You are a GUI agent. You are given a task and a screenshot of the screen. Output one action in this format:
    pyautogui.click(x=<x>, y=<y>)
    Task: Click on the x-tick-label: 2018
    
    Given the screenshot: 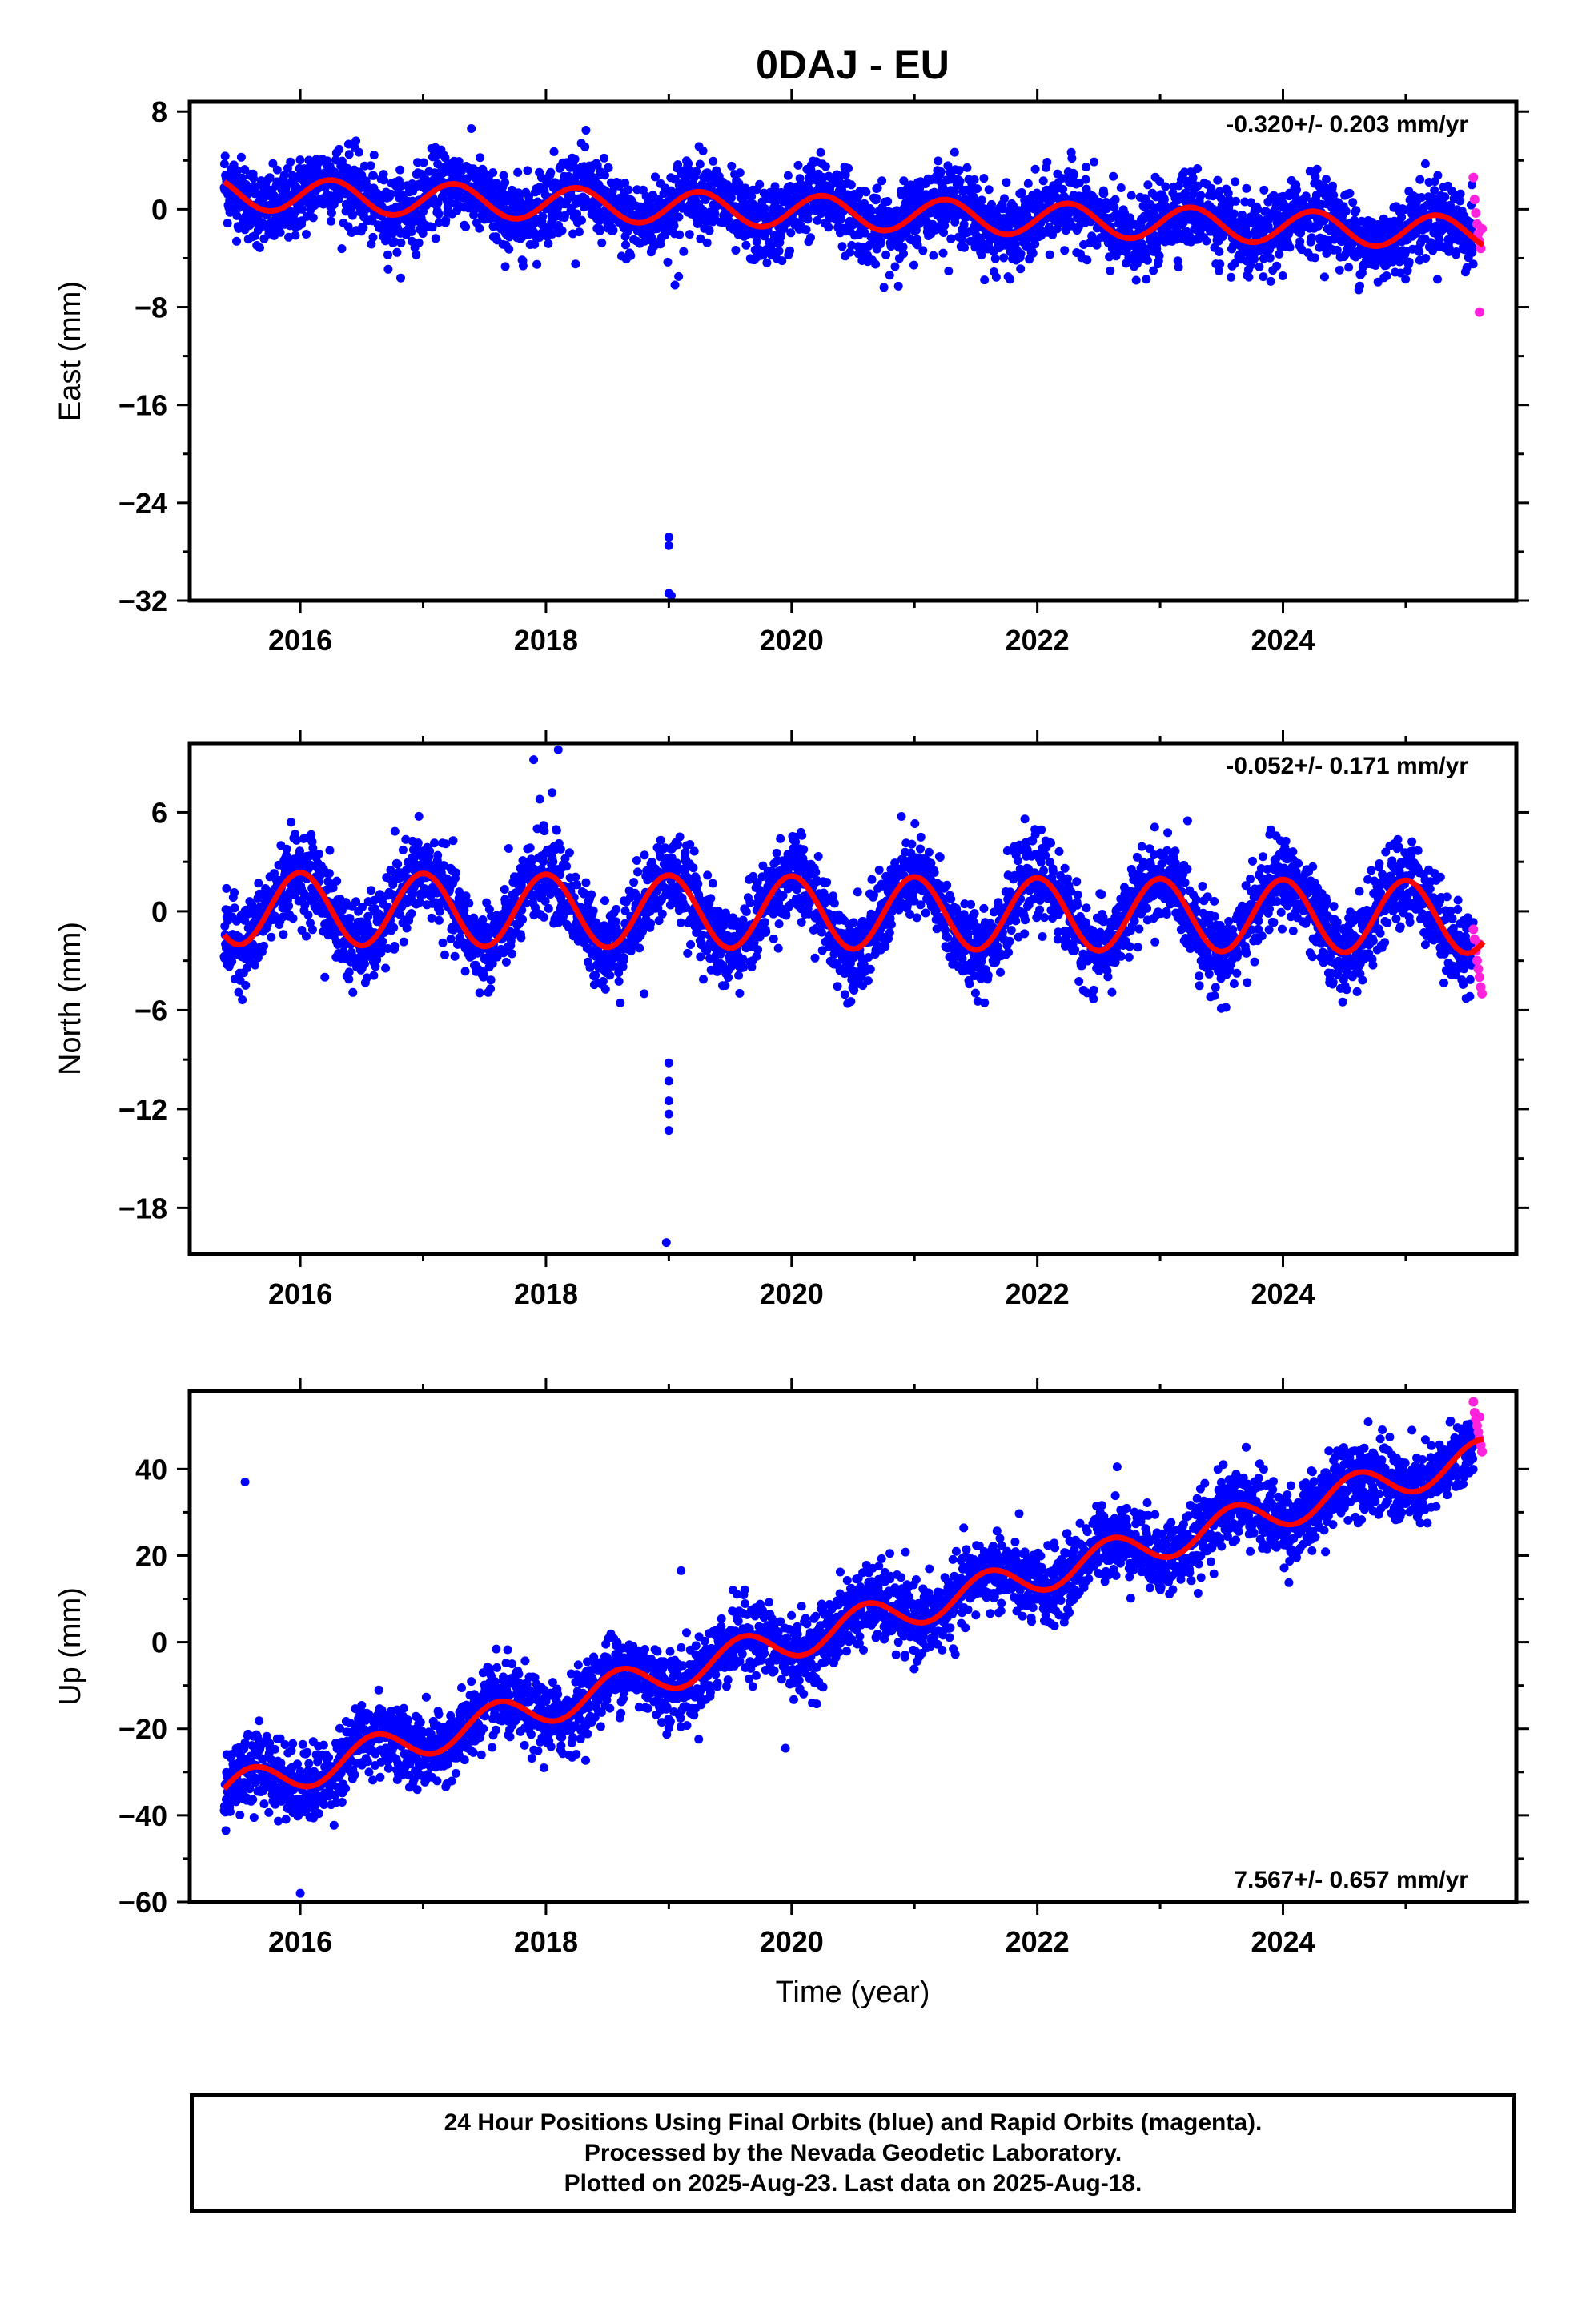 What is the action you would take?
    pyautogui.click(x=546, y=640)
    